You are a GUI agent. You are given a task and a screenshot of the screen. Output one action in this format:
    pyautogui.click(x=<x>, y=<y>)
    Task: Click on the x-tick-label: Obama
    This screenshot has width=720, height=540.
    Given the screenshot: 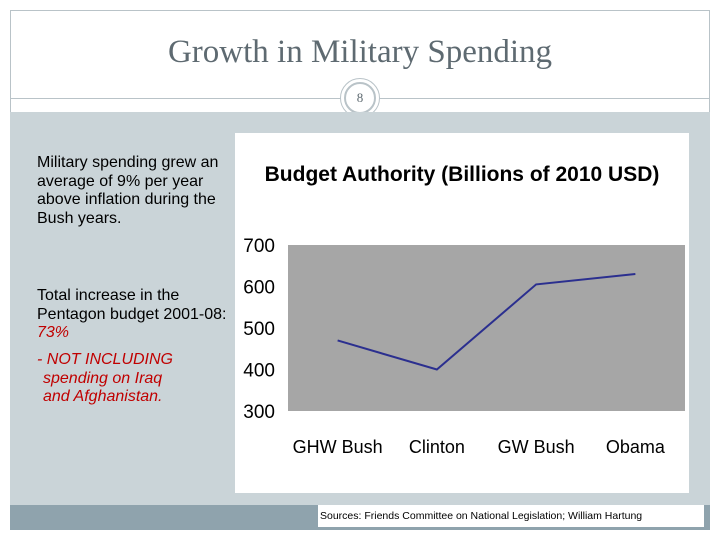 What is the action you would take?
    pyautogui.click(x=636, y=447)
    